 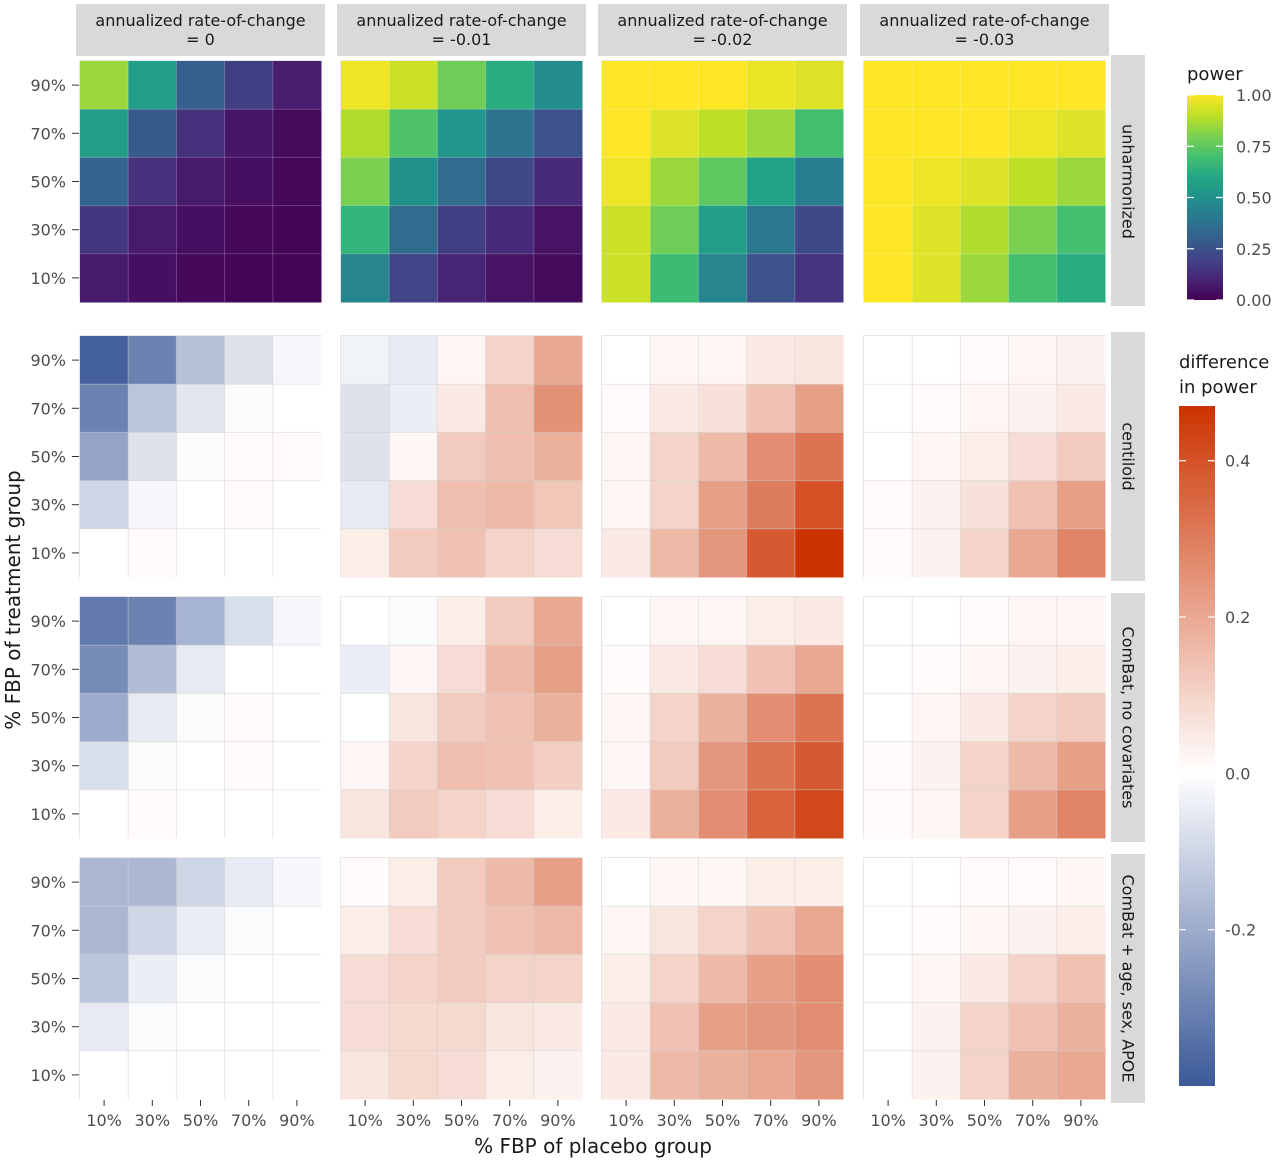 What do you see at coordinates (1254, 300) in the screenshot?
I see `power-legend-label: 0.00` at bounding box center [1254, 300].